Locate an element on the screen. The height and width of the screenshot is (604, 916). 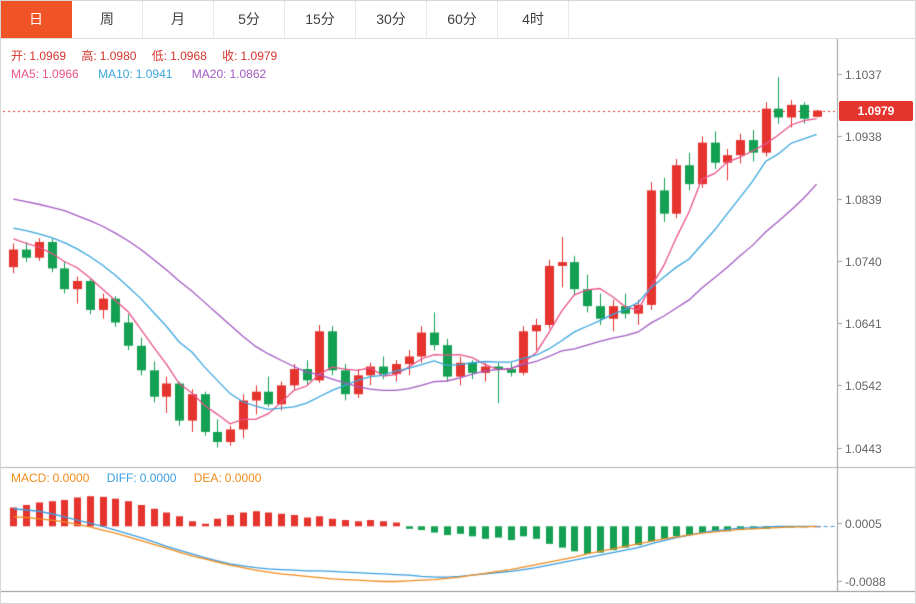
close-value: 1.0979 is located at coordinates (259, 56).